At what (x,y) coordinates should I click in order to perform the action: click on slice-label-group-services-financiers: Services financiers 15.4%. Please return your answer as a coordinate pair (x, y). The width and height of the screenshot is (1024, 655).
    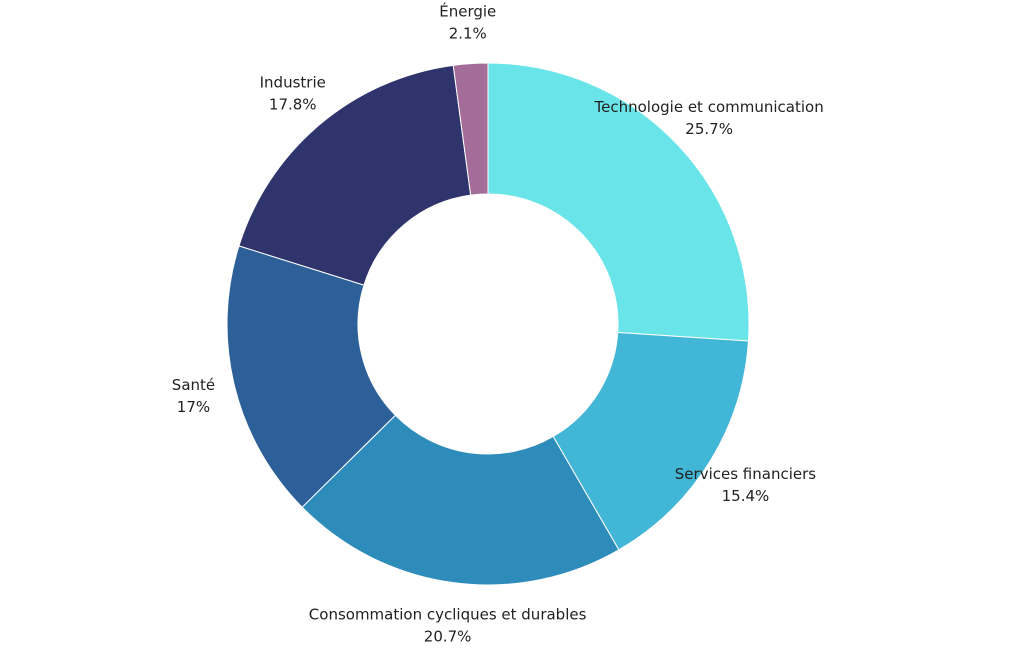
    Looking at the image, I should click on (745, 485).